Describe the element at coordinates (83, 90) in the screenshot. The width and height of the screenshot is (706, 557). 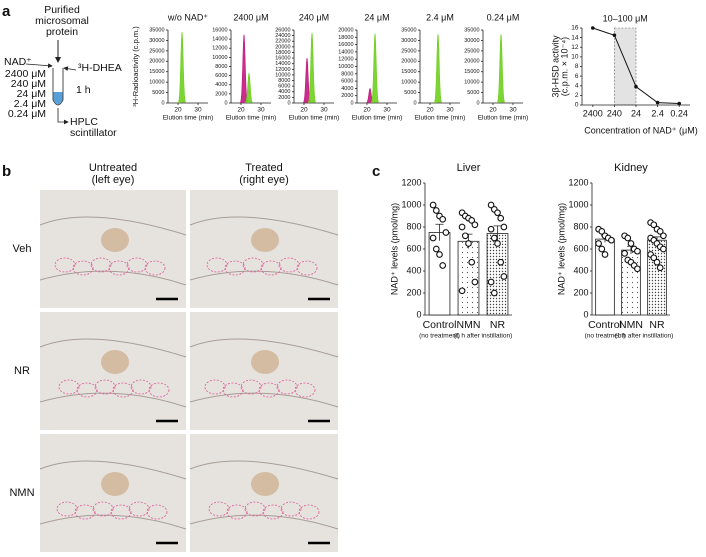
I see `schematic-text: 1 h` at that location.